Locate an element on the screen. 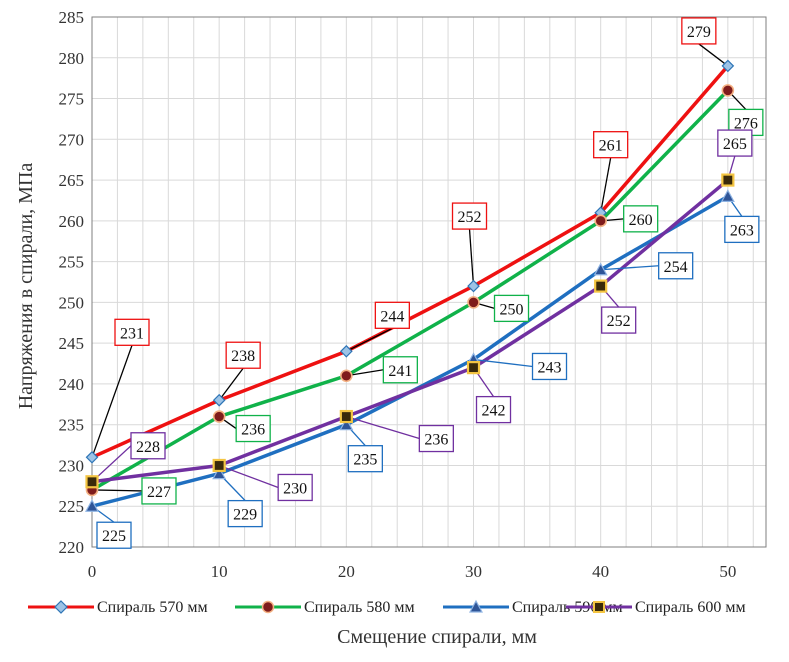 The width and height of the screenshot is (789, 662). y-tick-label: 220 is located at coordinates (72, 547).